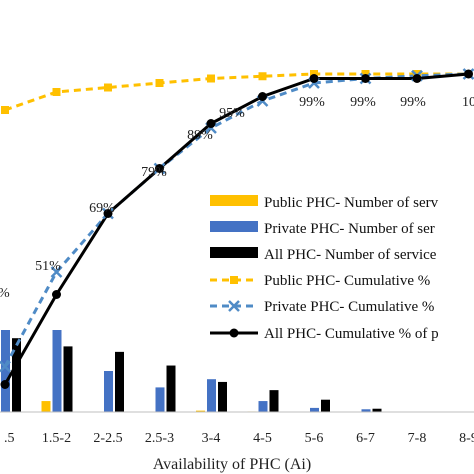 The image size is (474, 474). Describe the element at coordinates (350, 255) in the screenshot. I see `legend-label-2: All PHC- Number of service` at that location.